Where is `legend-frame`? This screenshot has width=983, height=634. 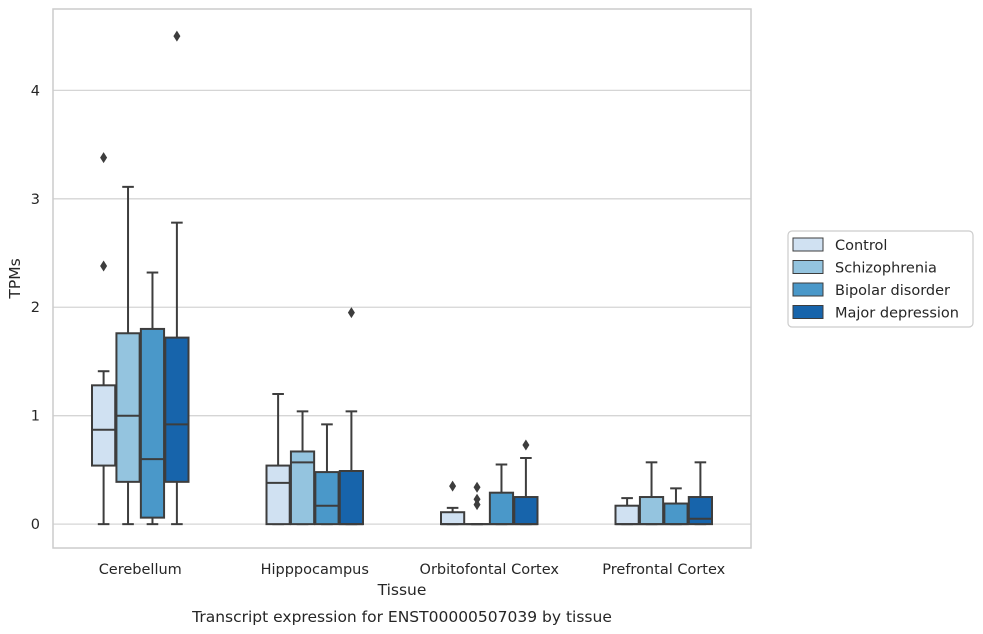 legend-frame is located at coordinates (880, 279).